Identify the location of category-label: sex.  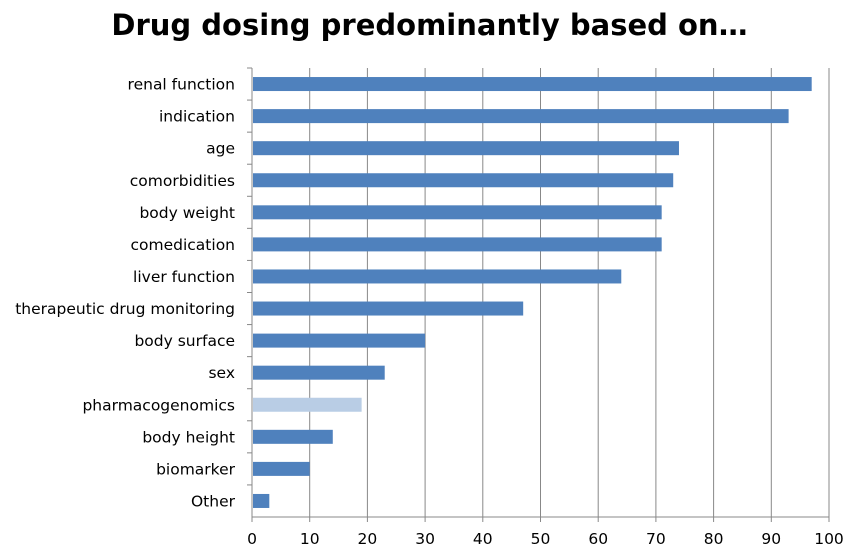
(221, 373).